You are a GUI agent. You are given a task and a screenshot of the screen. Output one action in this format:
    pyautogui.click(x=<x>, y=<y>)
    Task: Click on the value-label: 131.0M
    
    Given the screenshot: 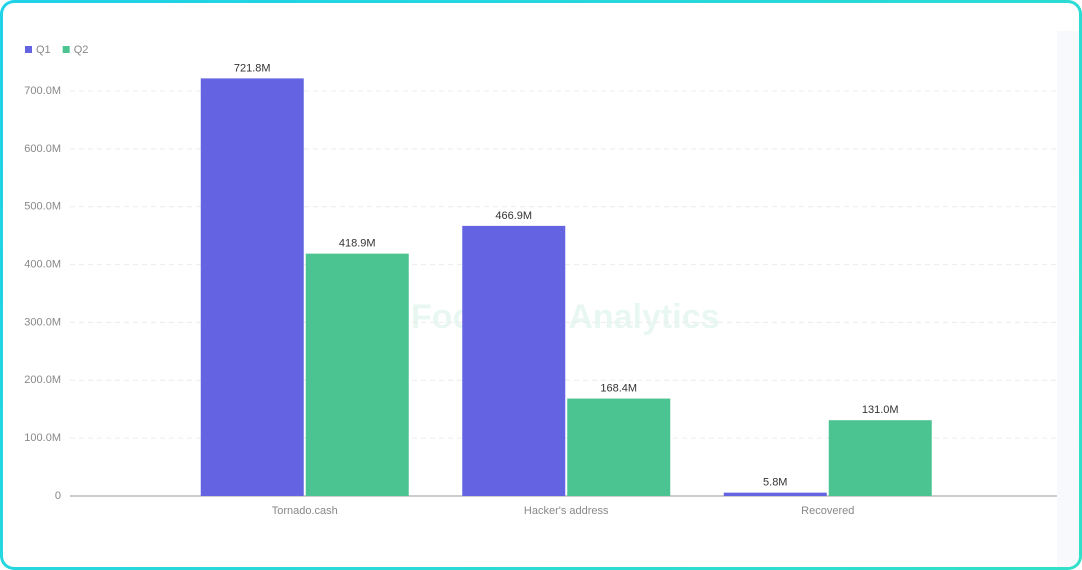 What is the action you would take?
    pyautogui.click(x=880, y=410)
    